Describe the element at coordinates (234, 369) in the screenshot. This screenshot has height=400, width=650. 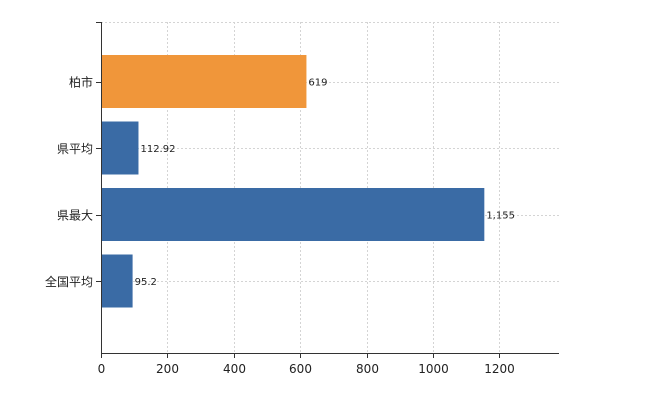
I see `x-tick-label-2: 400` at that location.